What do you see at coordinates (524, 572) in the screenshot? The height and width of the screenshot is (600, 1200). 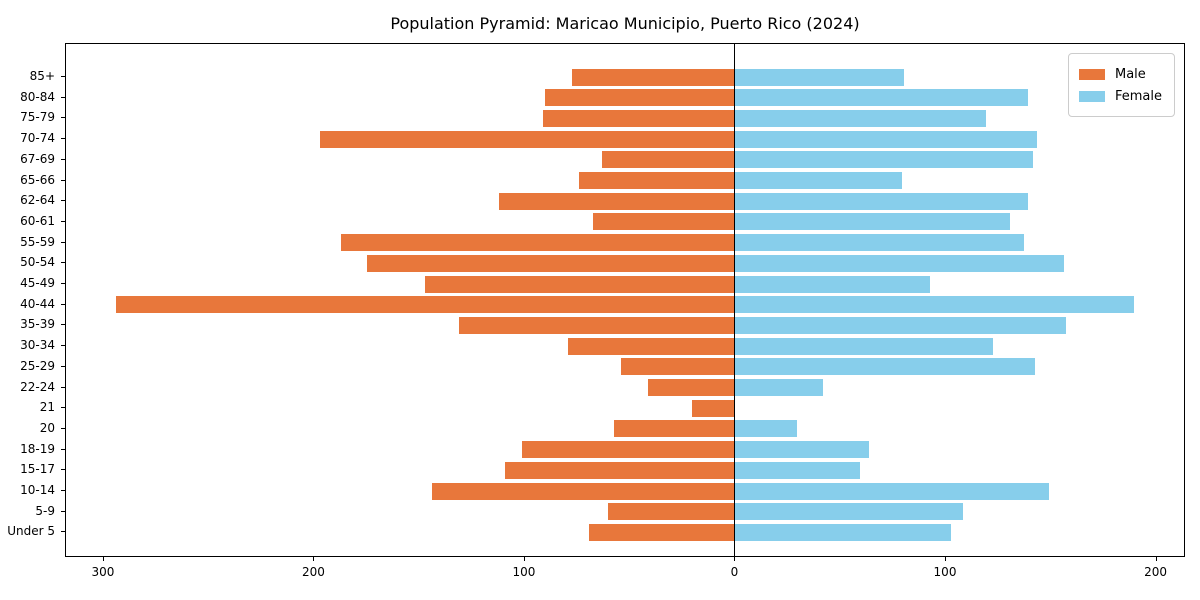 I see `x-axis-tick-label: 100` at bounding box center [524, 572].